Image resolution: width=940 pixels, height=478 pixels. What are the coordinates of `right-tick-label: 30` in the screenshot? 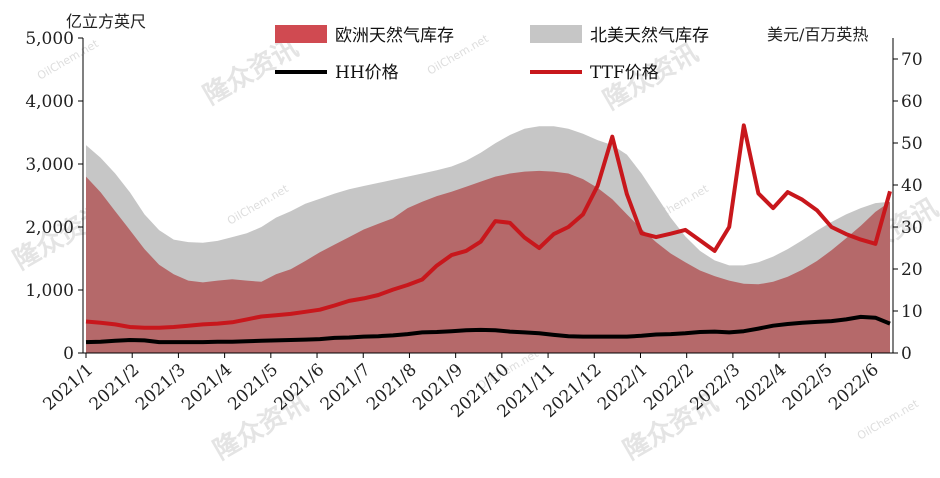 It's located at (912, 228).